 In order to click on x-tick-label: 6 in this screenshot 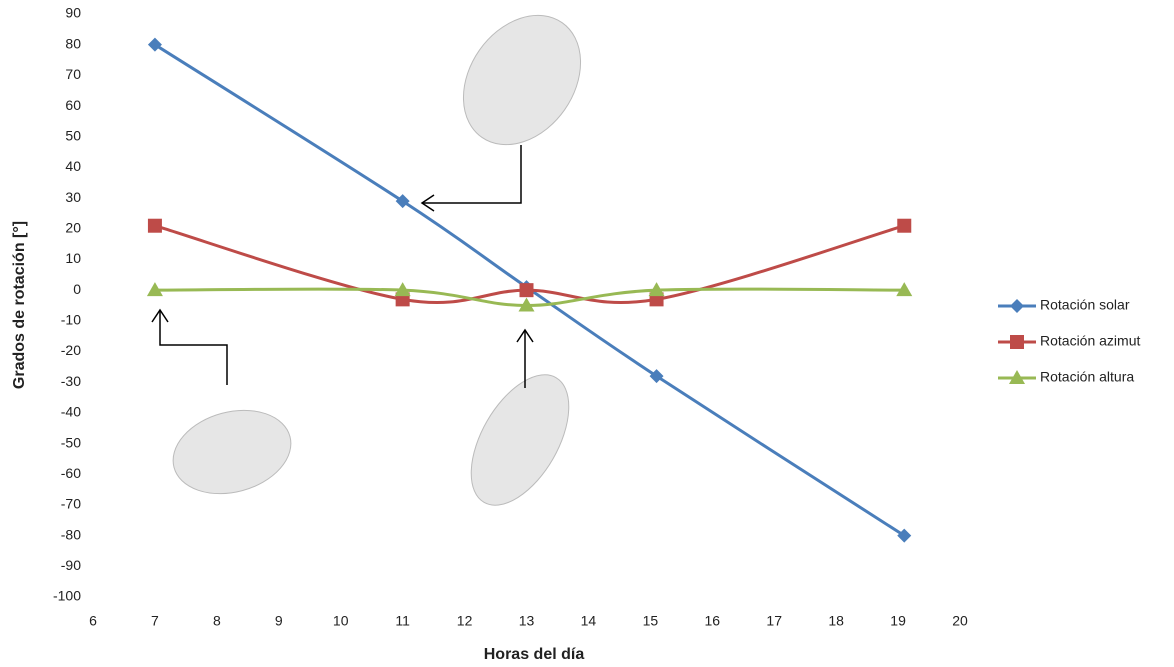, I will do `click(93, 621)`.